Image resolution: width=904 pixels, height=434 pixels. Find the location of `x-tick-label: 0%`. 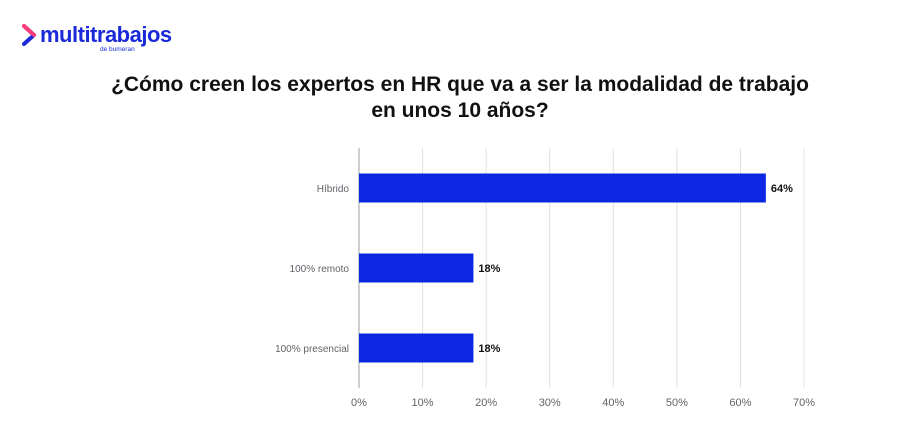

x-tick-label: 0% is located at coordinates (359, 403).